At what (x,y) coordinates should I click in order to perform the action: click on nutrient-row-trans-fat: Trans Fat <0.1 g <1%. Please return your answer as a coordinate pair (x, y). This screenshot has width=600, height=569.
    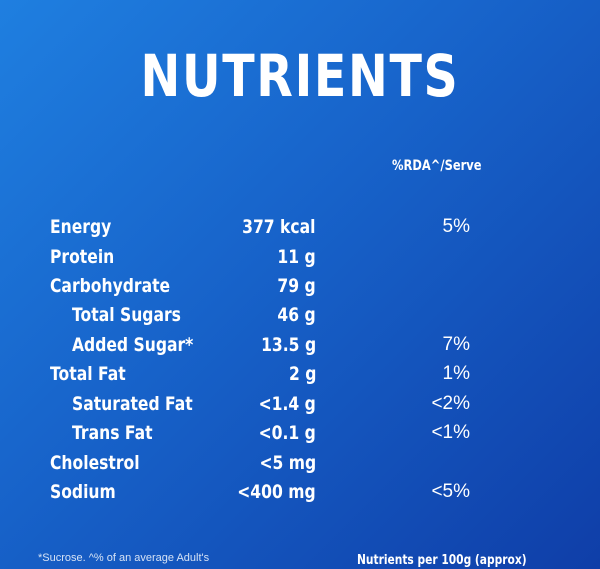
    Looking at the image, I should click on (300, 433).